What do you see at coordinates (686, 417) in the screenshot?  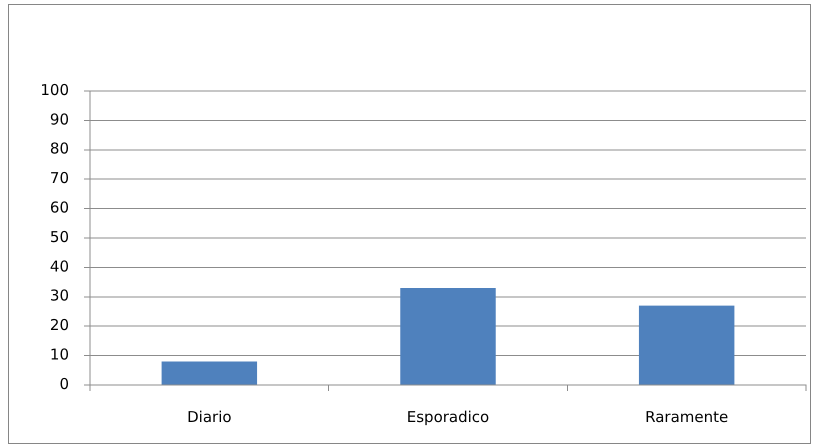 I see `x-tick-label: Raramente` at bounding box center [686, 417].